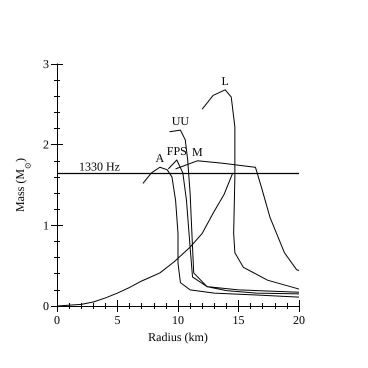 The image size is (368, 368). What do you see at coordinates (99, 167) in the screenshot?
I see `ref-line-label: 1330 Hz` at bounding box center [99, 167].